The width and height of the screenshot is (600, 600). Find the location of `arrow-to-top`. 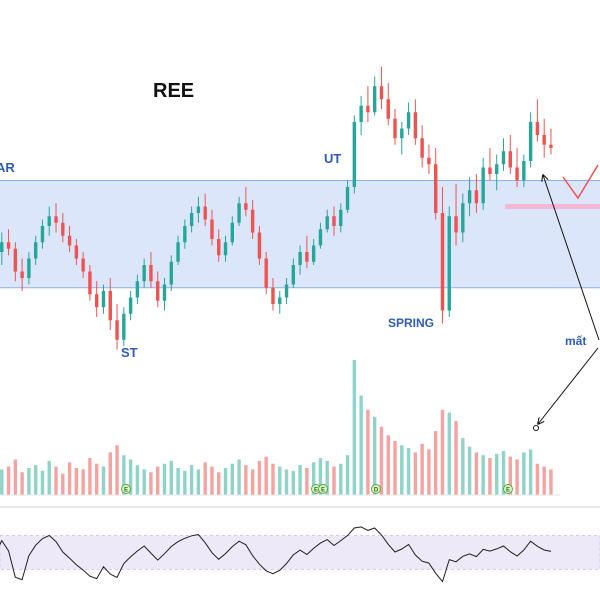

arrow-to-top is located at coordinates (571, 258).